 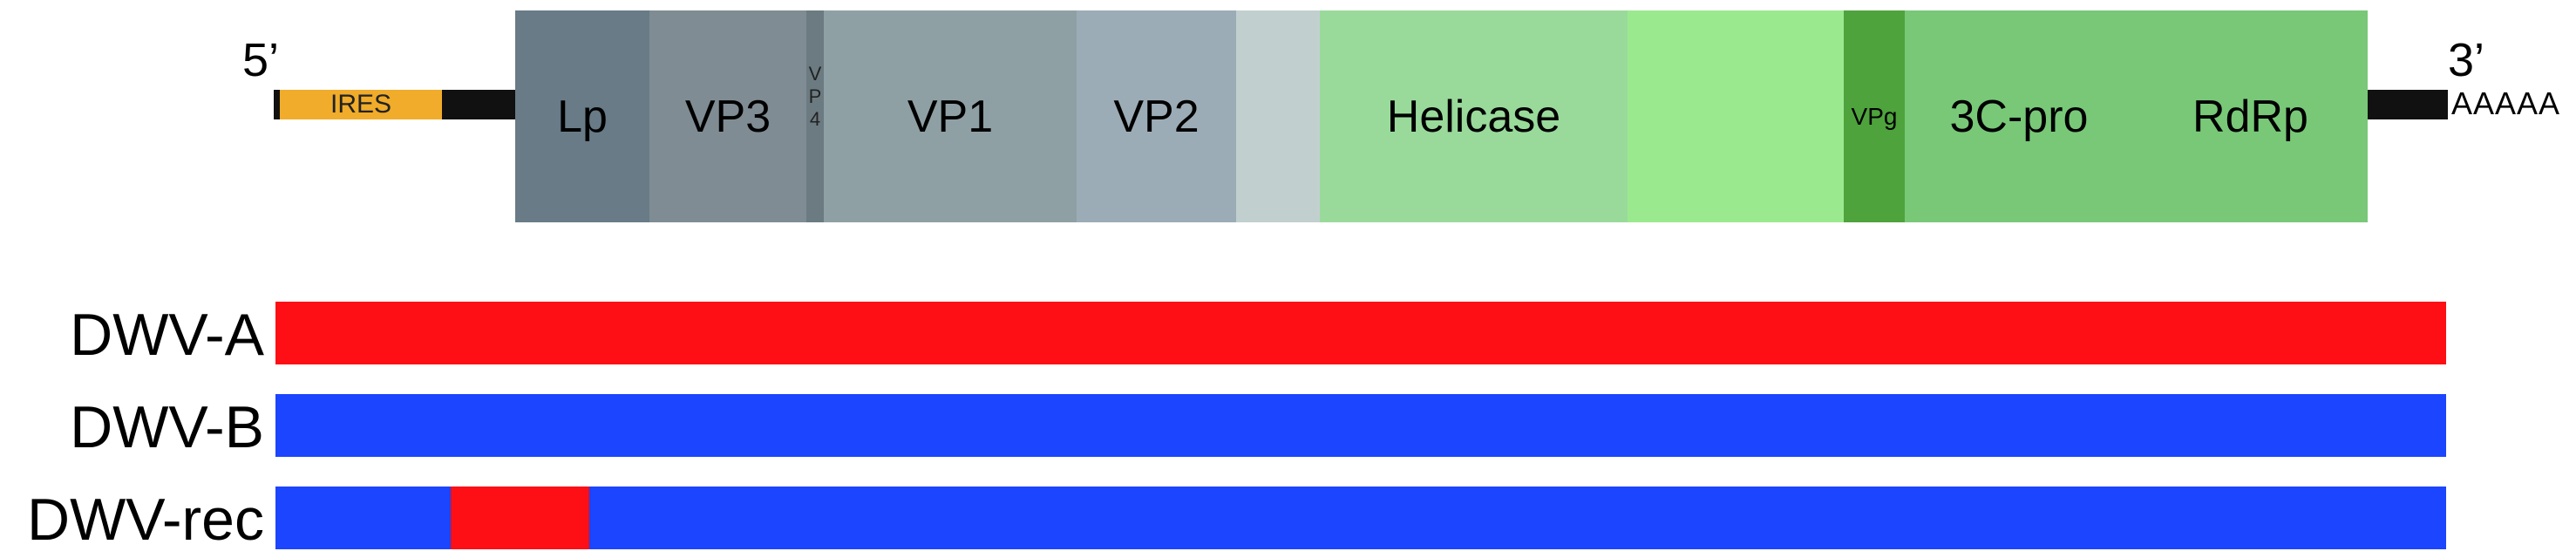 What do you see at coordinates (277, 104) in the screenshot?
I see `five-prime-utr-cap` at bounding box center [277, 104].